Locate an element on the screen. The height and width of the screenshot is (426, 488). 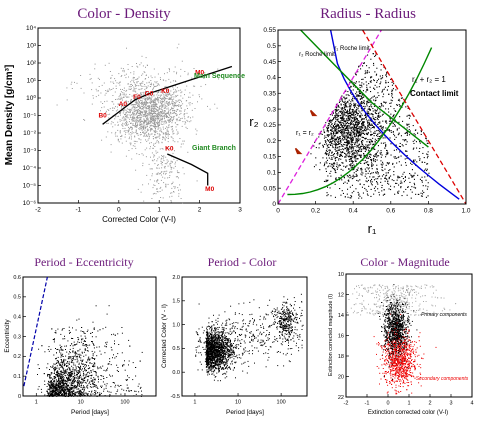
spectral-label: K0 is located at coordinates (165, 91).